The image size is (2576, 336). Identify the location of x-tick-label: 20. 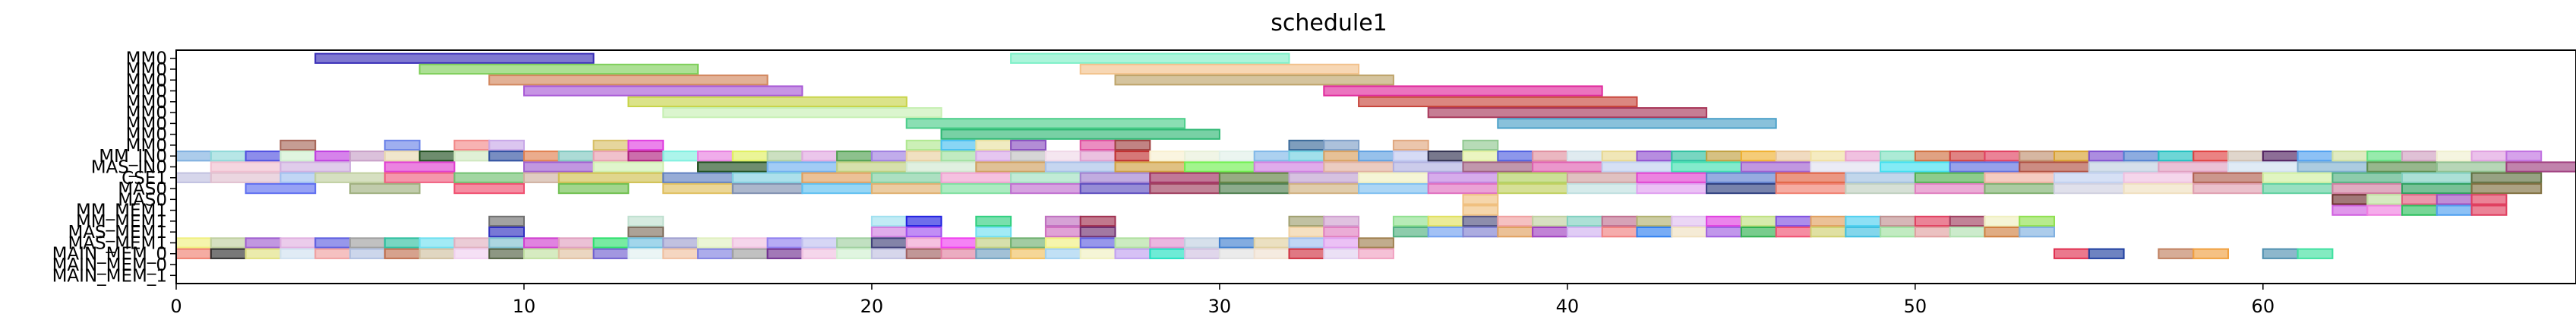
(872, 306).